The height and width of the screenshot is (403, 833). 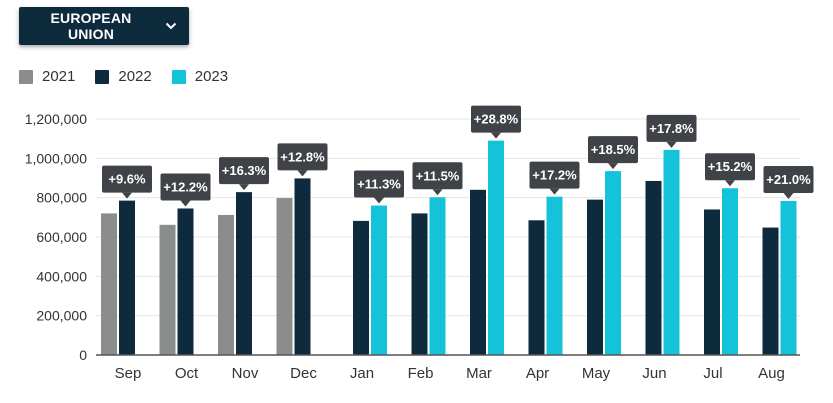 I want to click on x-tick-label: Nov, so click(x=245, y=373).